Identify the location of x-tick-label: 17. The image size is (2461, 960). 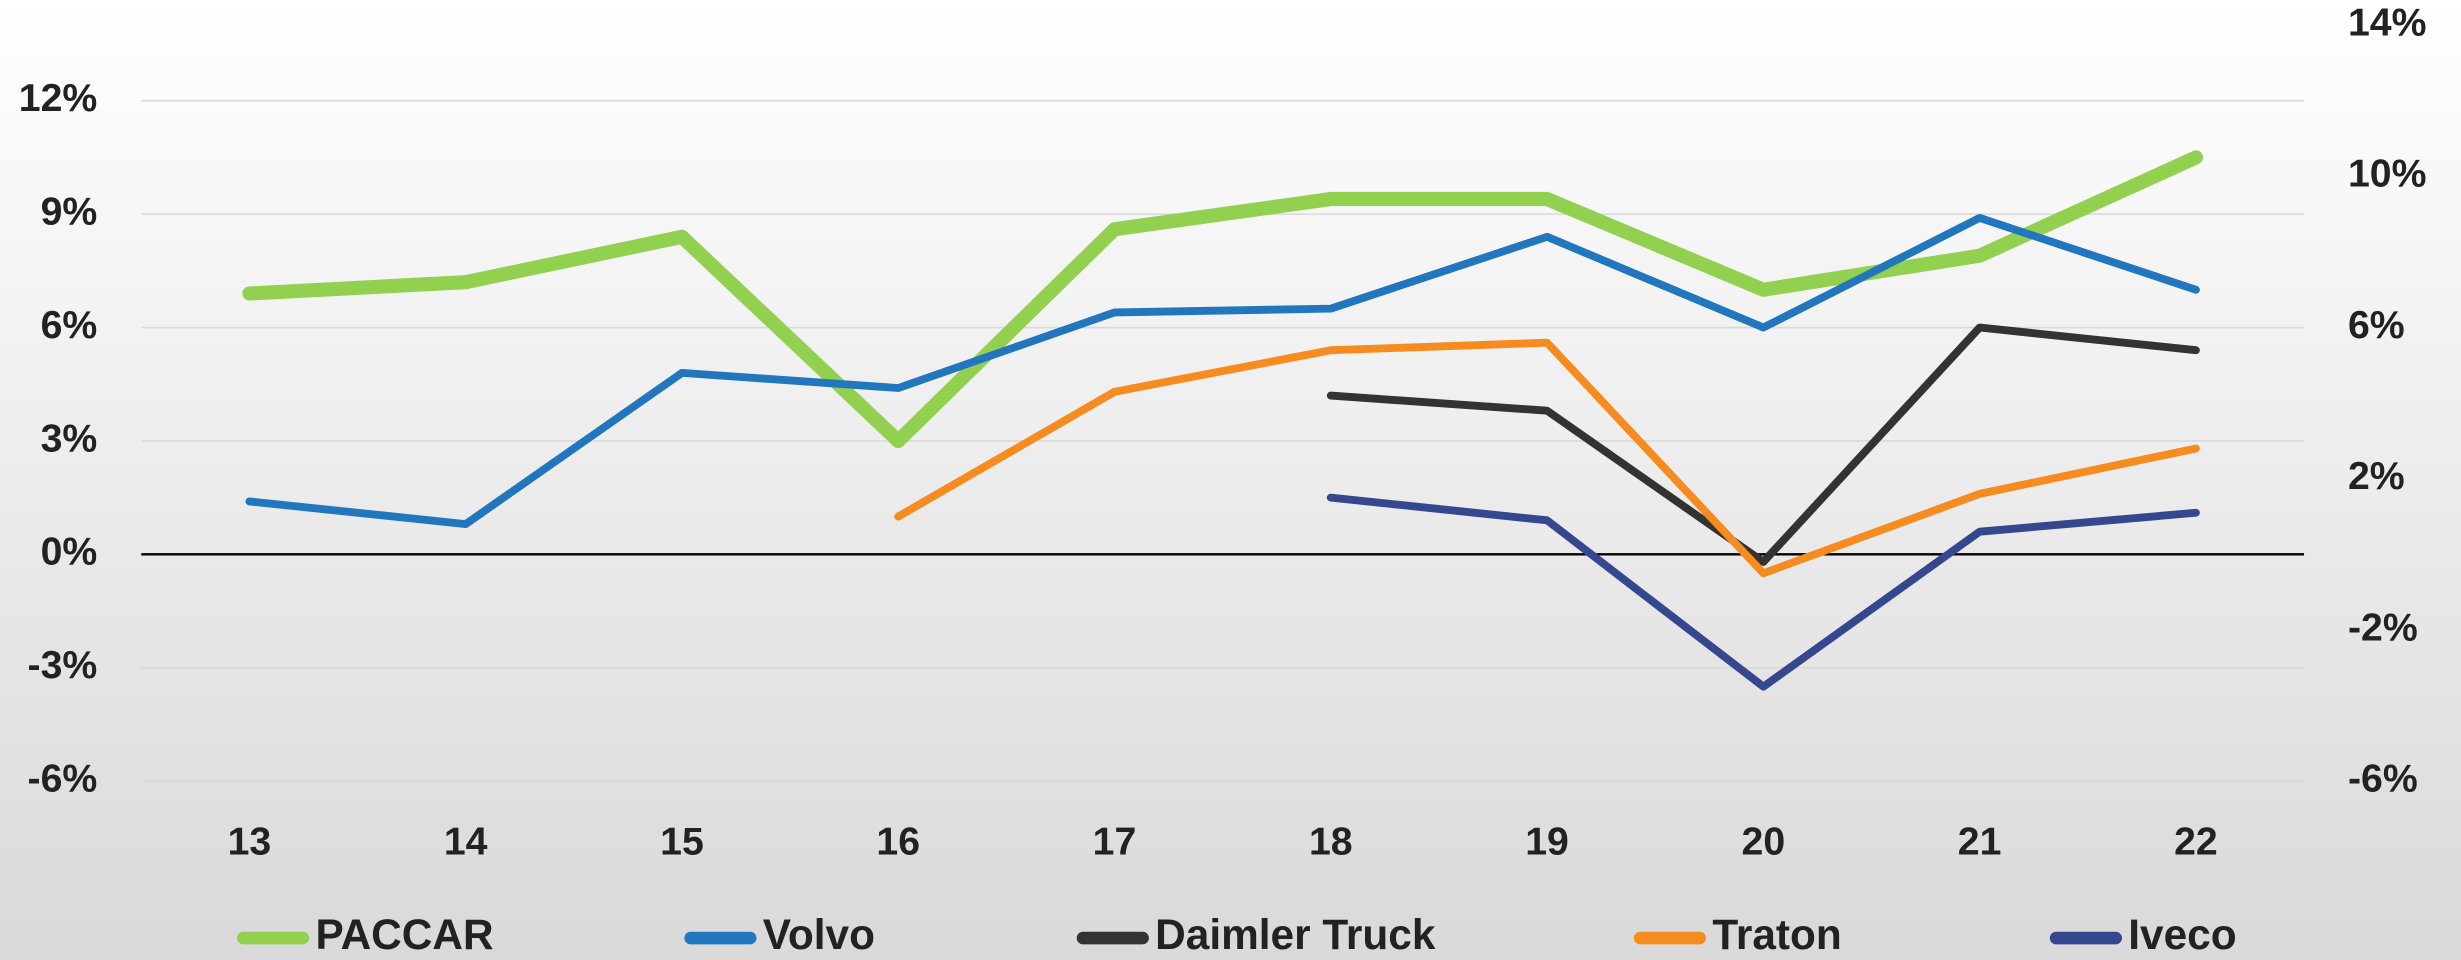
(1115, 841).